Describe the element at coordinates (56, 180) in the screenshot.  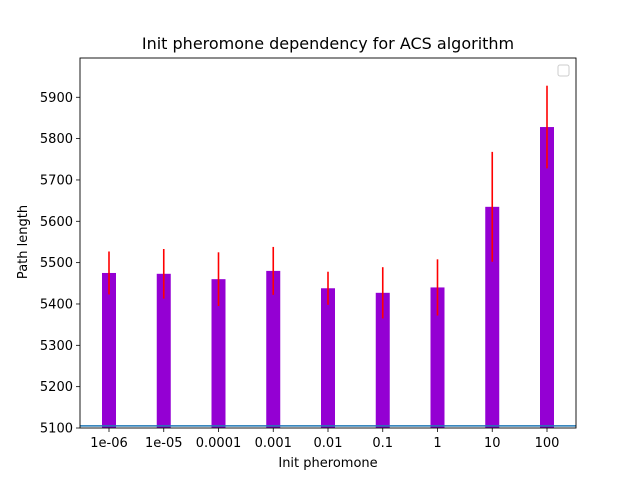
I see `y-tick-label: 5700` at that location.